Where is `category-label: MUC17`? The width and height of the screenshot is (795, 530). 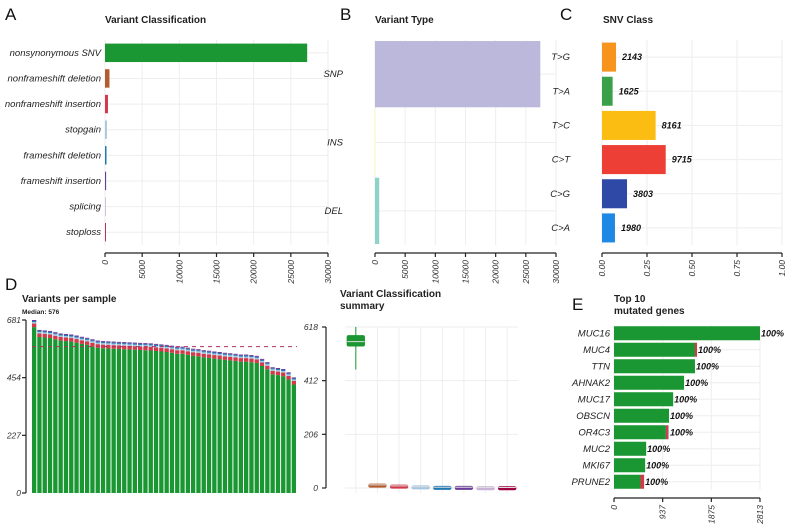
category-label: MUC17 is located at coordinates (594, 399).